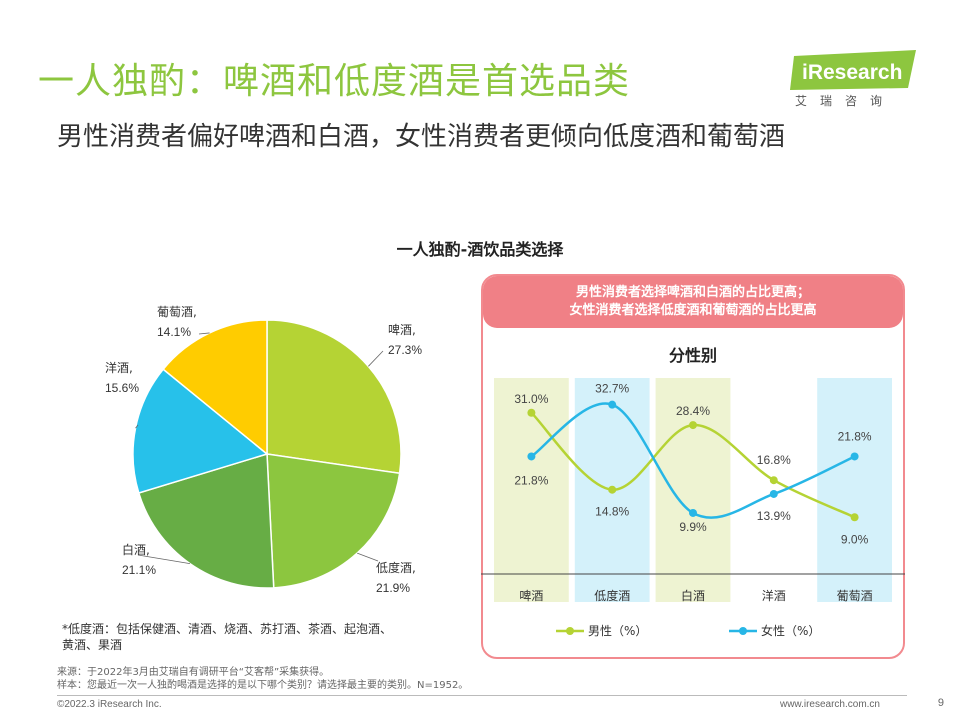 Image resolution: width=960 pixels, height=720 pixels. I want to click on data-label-female: 13.9%, so click(774, 516).